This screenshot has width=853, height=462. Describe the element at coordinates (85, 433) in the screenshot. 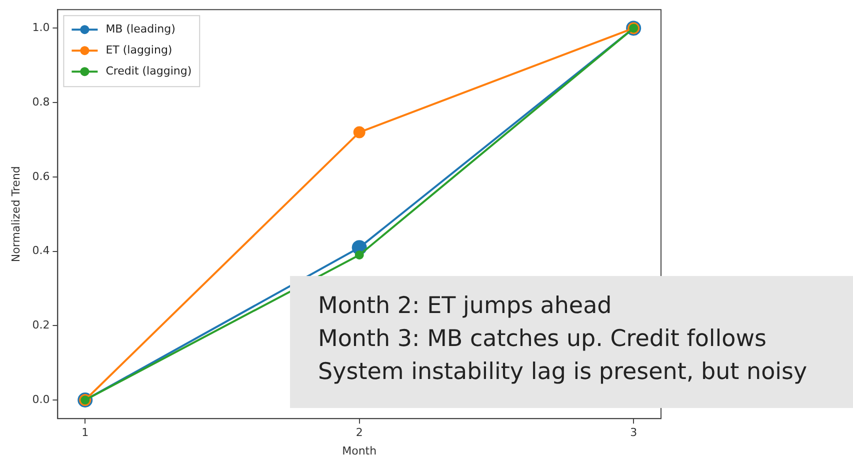

I see `x-tick-label: 1` at that location.